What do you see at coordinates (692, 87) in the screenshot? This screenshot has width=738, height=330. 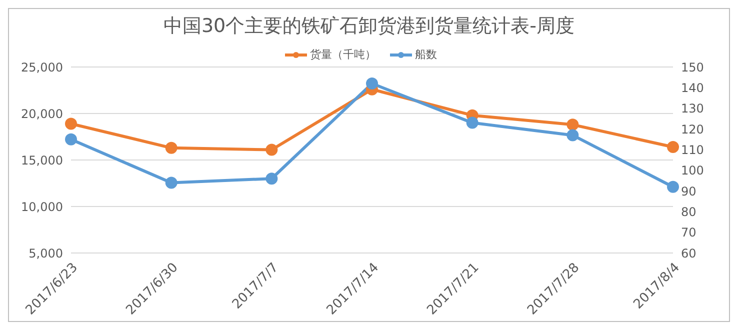 I see `y2-tick-label: 140` at bounding box center [692, 87].